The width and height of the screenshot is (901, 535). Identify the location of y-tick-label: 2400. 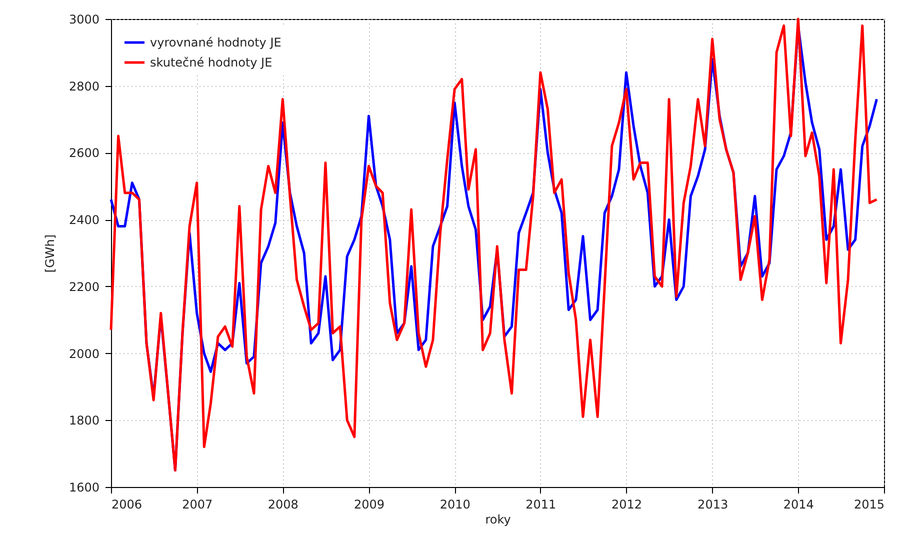
(84, 220).